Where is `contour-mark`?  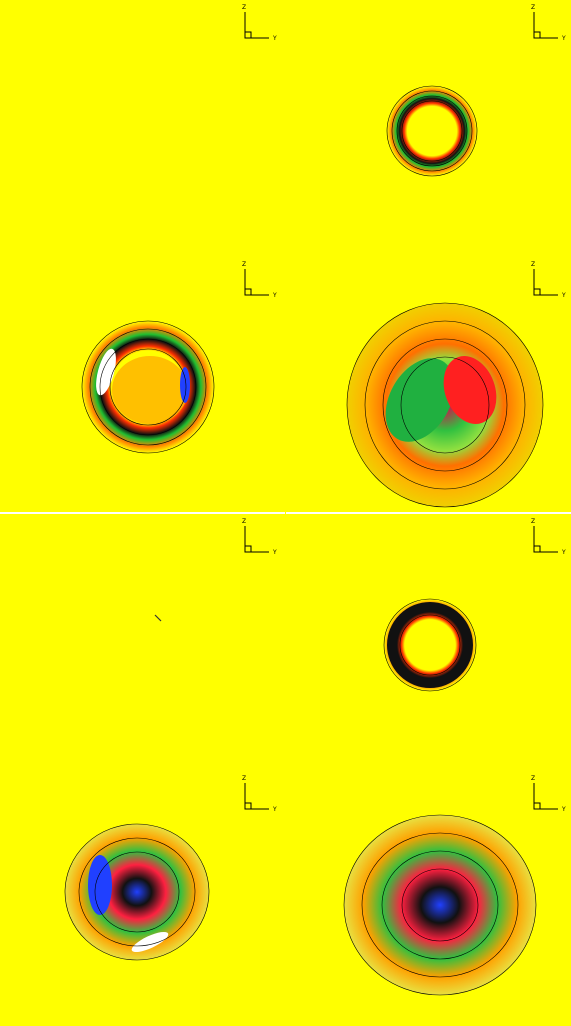
contour-mark is located at coordinates (158, 618).